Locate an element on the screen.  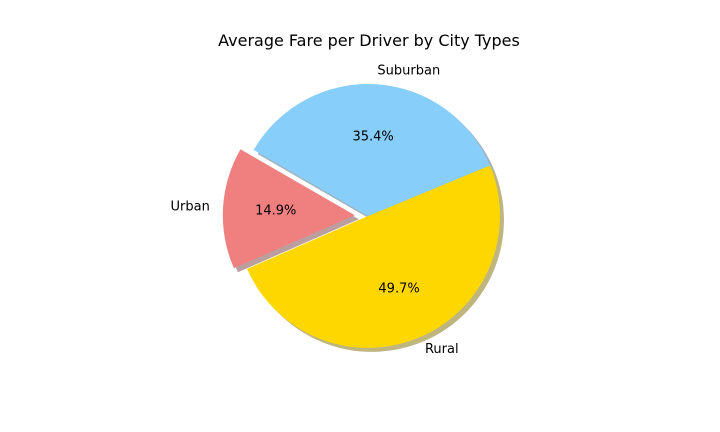
slice-label-urban: Urban is located at coordinates (190, 207).